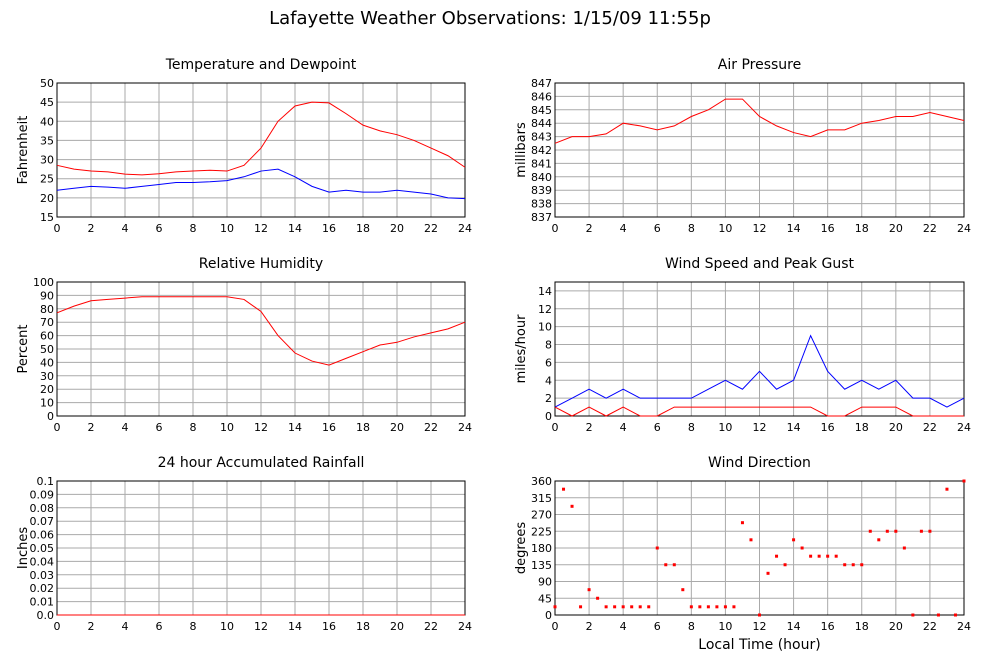  What do you see at coordinates (541, 565) in the screenshot?
I see `y-tick-label: 135` at bounding box center [541, 565].